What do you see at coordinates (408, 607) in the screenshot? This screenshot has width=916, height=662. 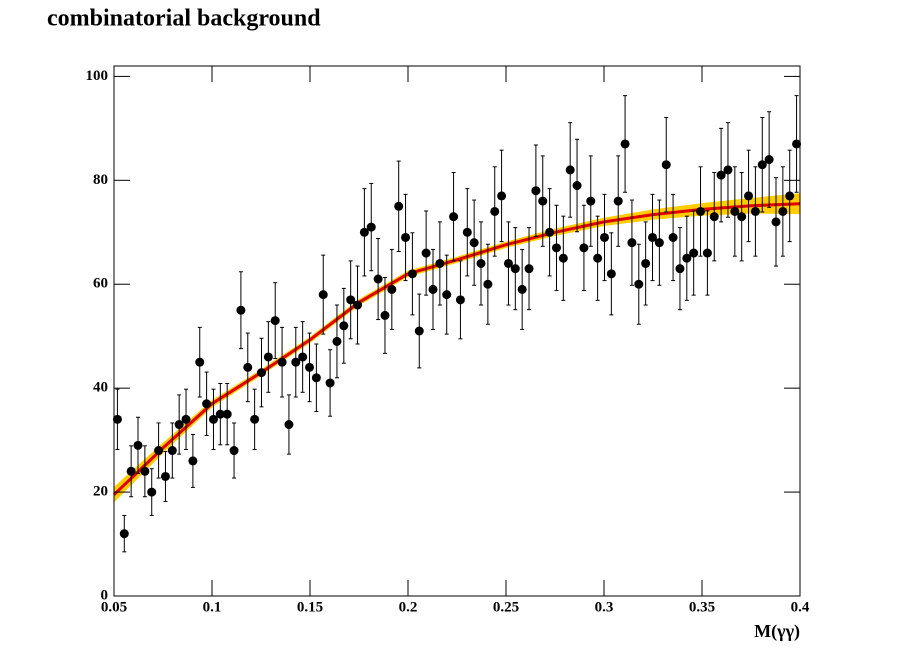 I see `x-tick-label: 0.2` at bounding box center [408, 607].